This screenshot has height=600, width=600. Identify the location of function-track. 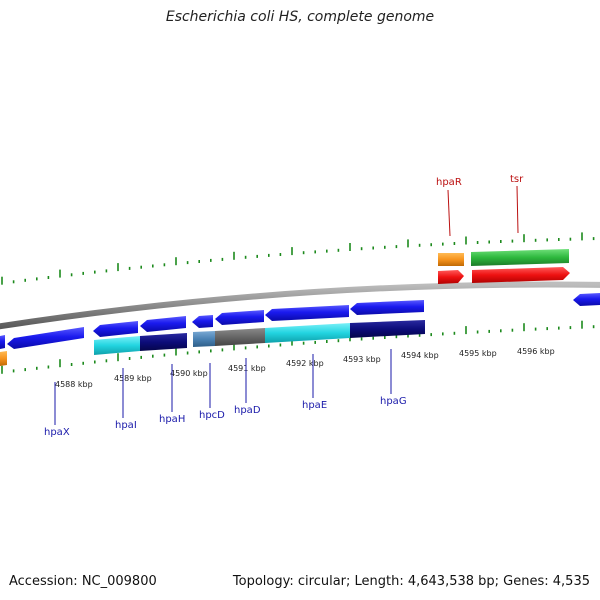
(212, 343).